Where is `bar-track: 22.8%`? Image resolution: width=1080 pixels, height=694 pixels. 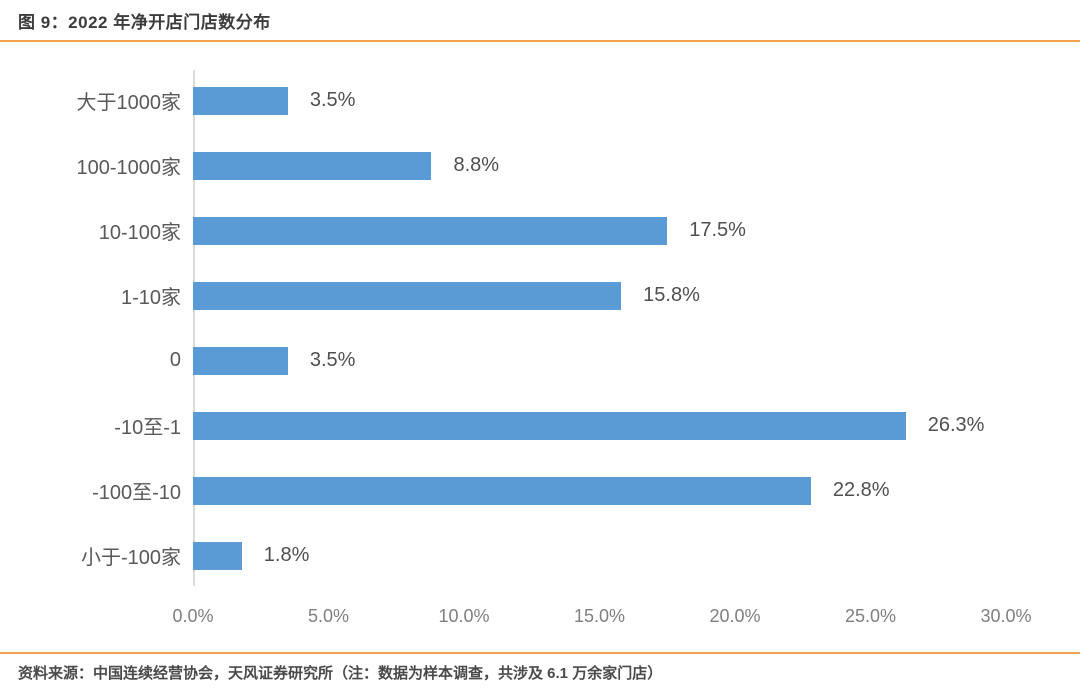 bar-track: 22.8% is located at coordinates (599, 490).